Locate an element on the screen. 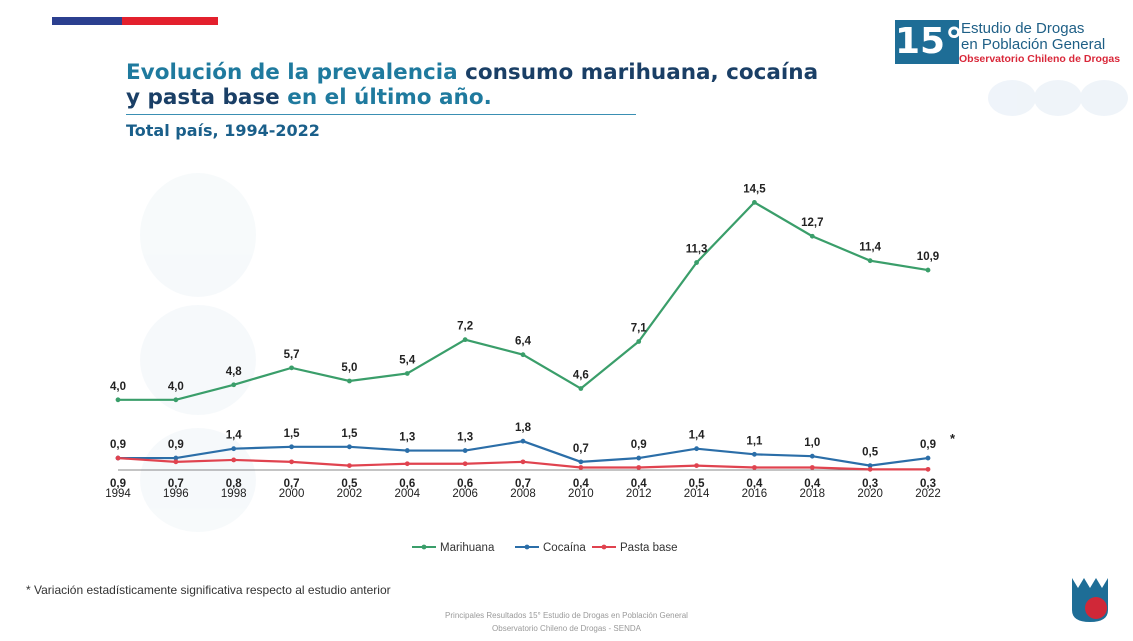 This screenshot has width=1133, height=641. label-pasta-base-2006: 0,6 is located at coordinates (465, 484).